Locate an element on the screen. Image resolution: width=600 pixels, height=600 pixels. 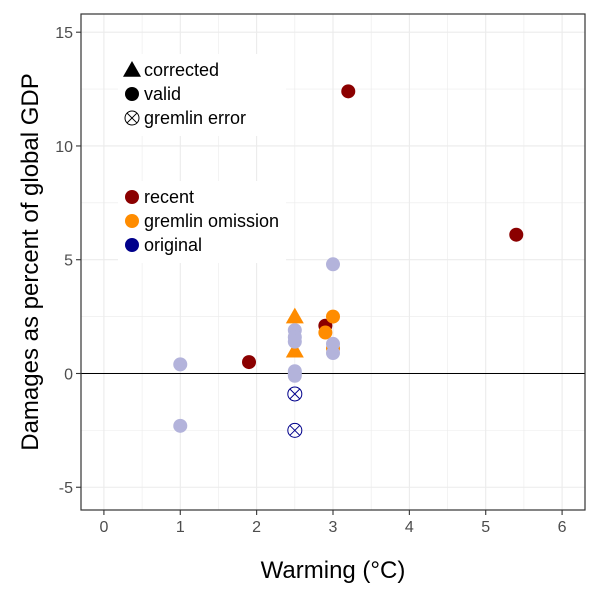
x-tick-label: 1 is located at coordinates (180, 527).